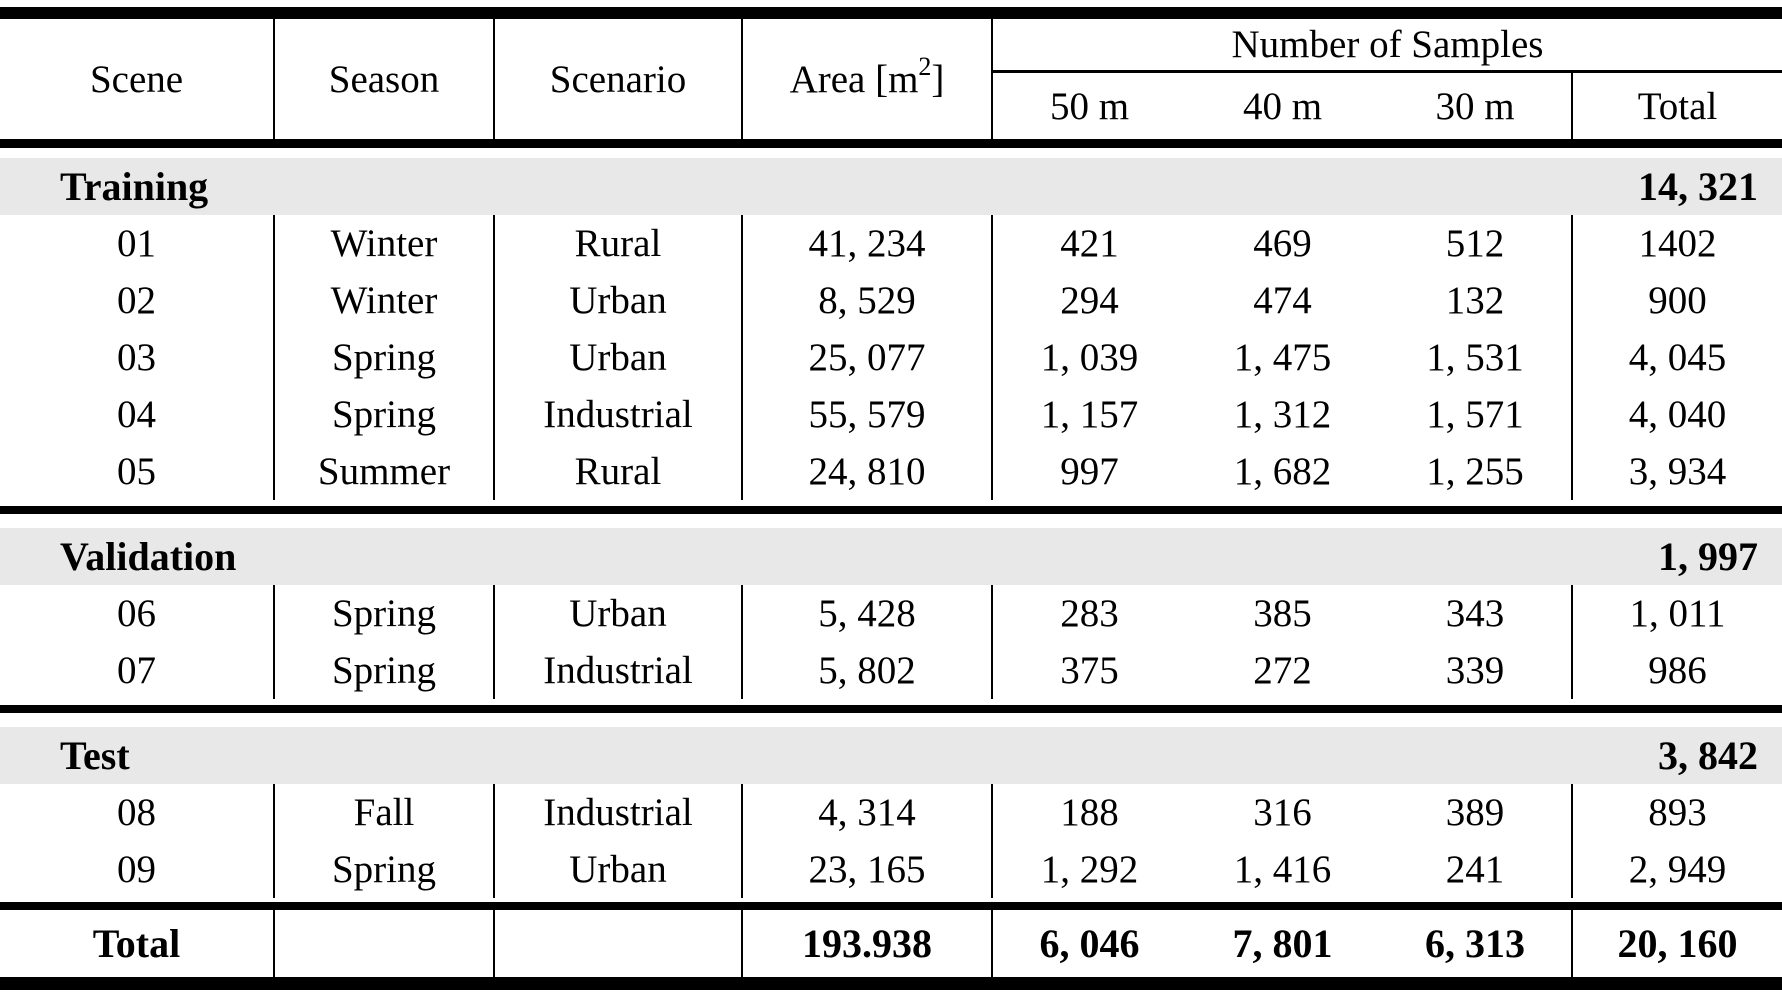 The width and height of the screenshot is (1782, 997). What do you see at coordinates (1476, 812) in the screenshot?
I see `cell-samples-30m: 389` at bounding box center [1476, 812].